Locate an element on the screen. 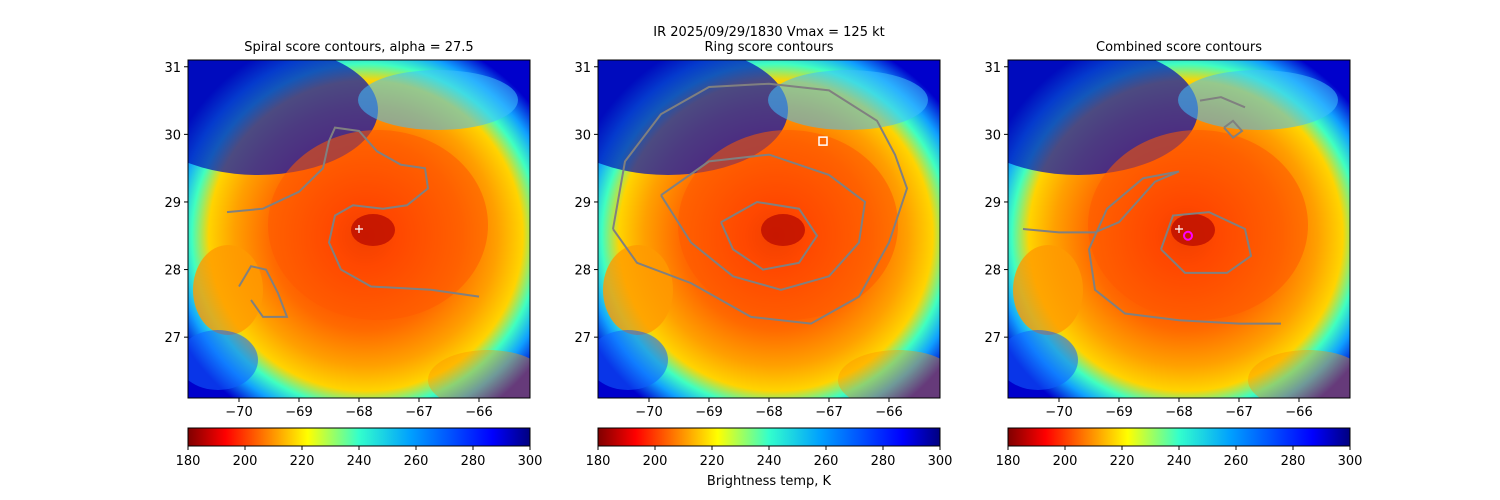  panel-title: Combined score contours is located at coordinates (1179, 47).